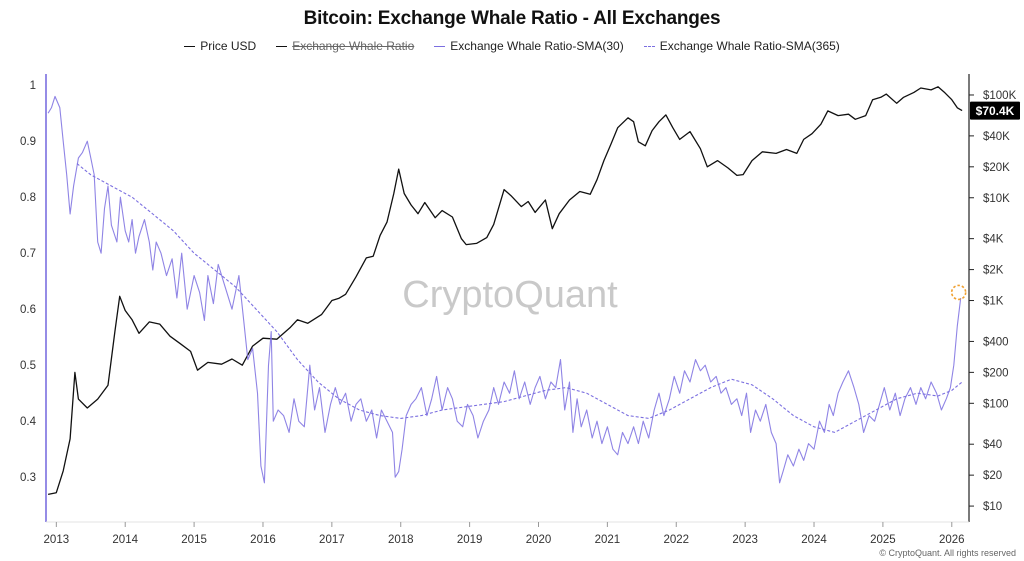 Image resolution: width=1024 pixels, height=561 pixels. I want to click on watermark-text: CryptoQuant, so click(510, 295).